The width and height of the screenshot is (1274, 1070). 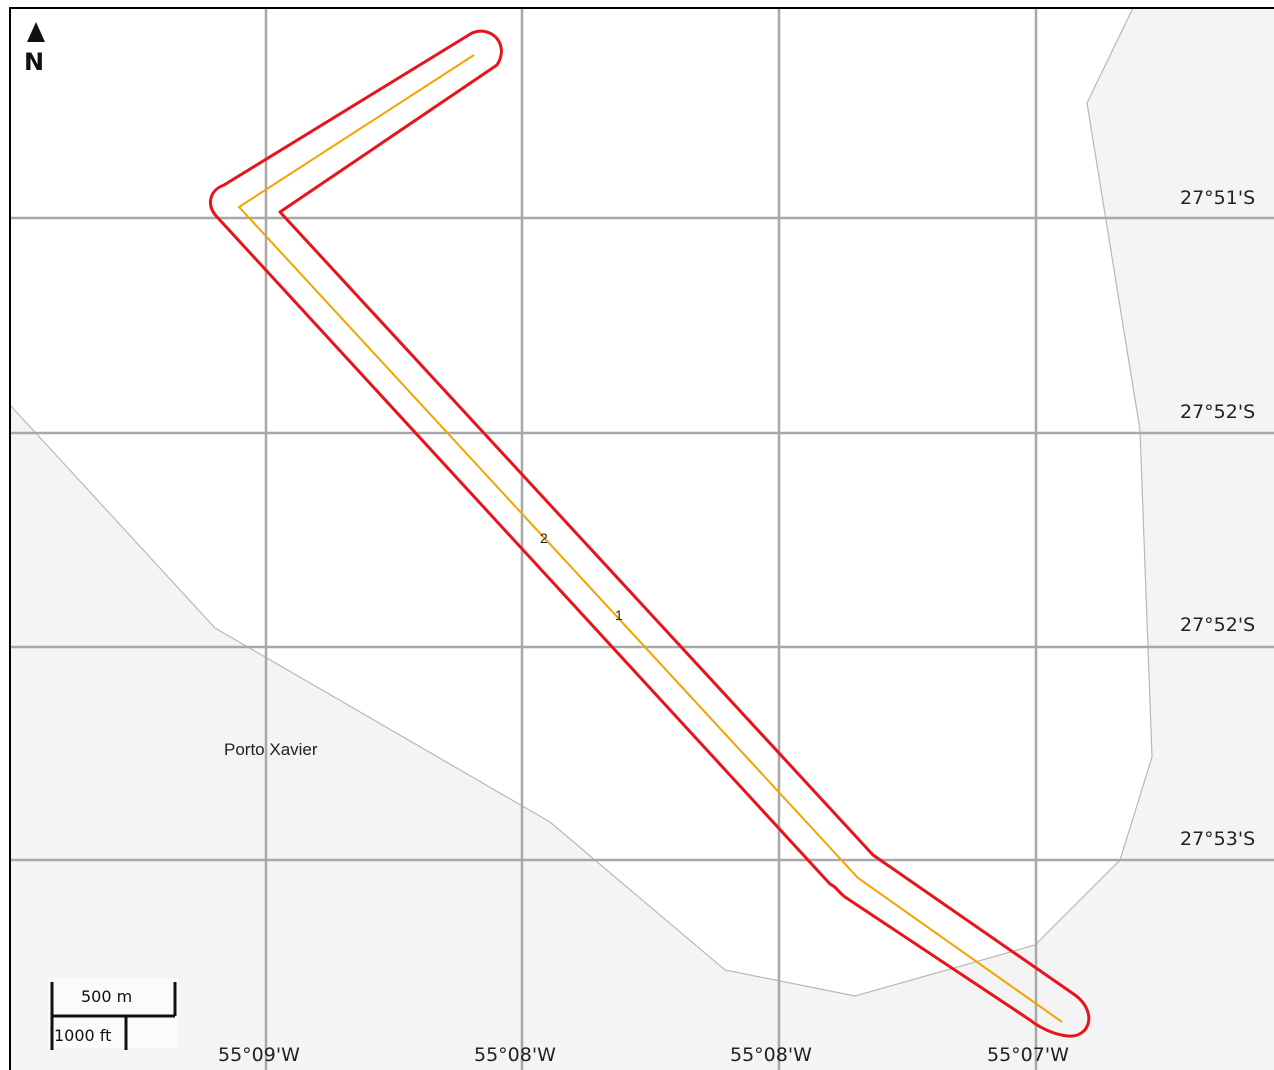 I want to click on lon-label-4: 55°07'W, so click(x=1028, y=1055).